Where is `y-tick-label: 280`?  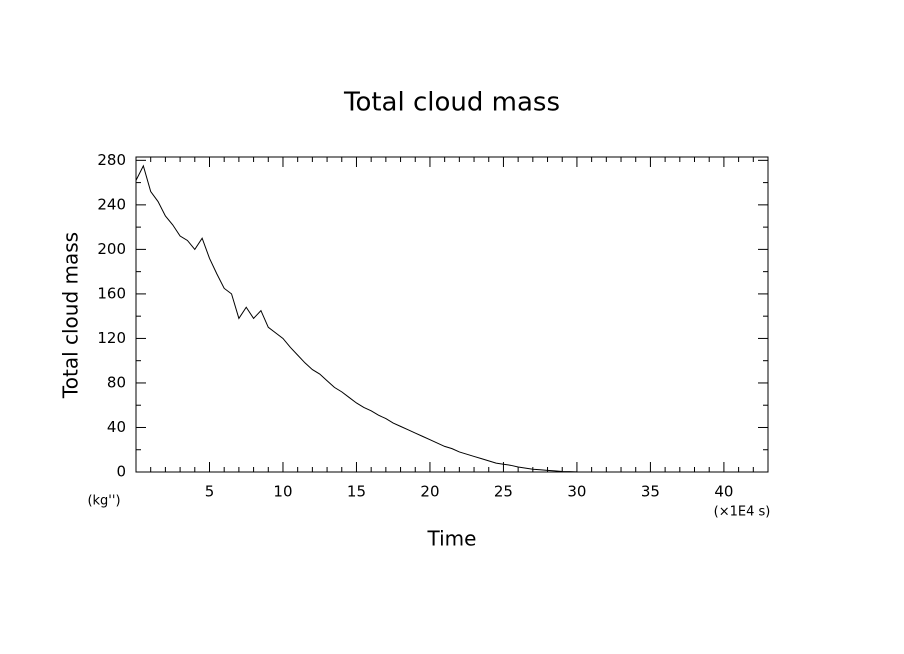
y-tick-label: 280 is located at coordinates (111, 160).